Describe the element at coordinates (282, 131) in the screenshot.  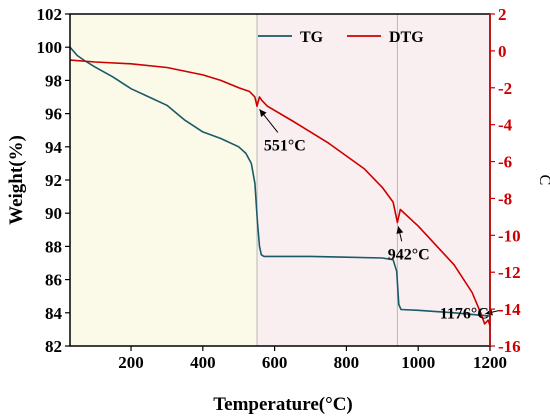
I see `annotation-0: 551°C` at that location.